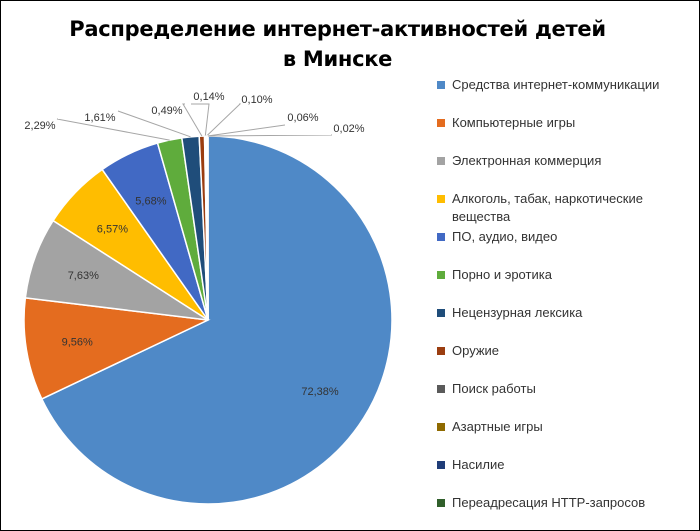  Describe the element at coordinates (502, 274) in the screenshot. I see `legend-label: Порно и эротика` at that location.